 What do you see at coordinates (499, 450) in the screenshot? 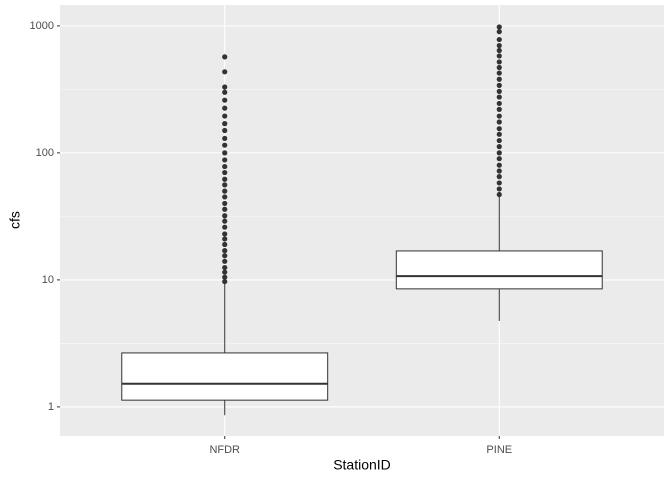
I see `x-tick-label: PINE` at bounding box center [499, 450].